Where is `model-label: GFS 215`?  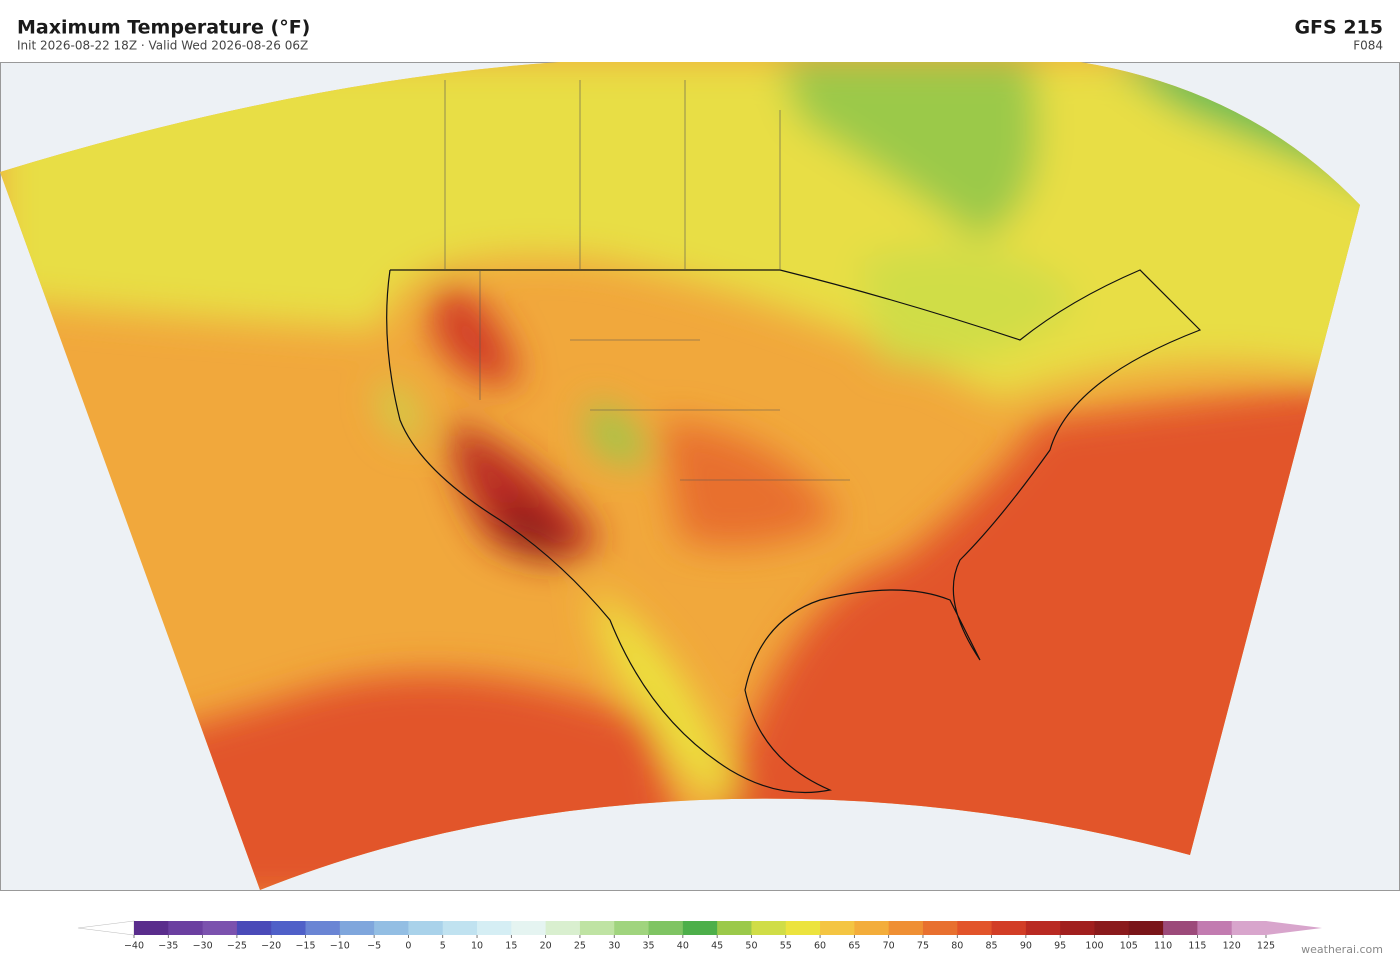
model-label: GFS 215 is located at coordinates (1338, 28).